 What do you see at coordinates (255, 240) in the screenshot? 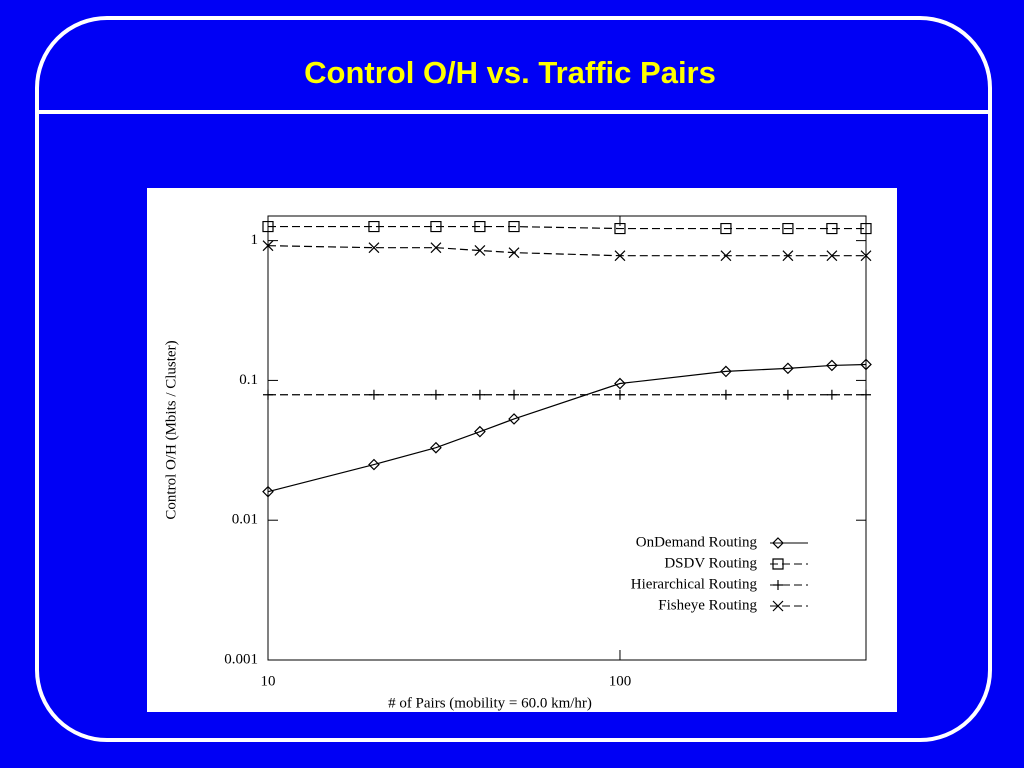
I see `y-tick-label: 1` at bounding box center [255, 240].